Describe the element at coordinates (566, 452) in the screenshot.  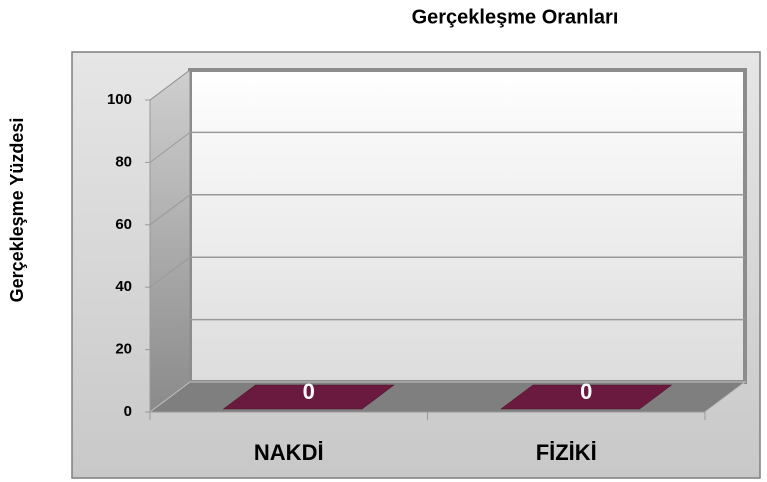
I see `x-tick-label: FİZİKİ` at that location.